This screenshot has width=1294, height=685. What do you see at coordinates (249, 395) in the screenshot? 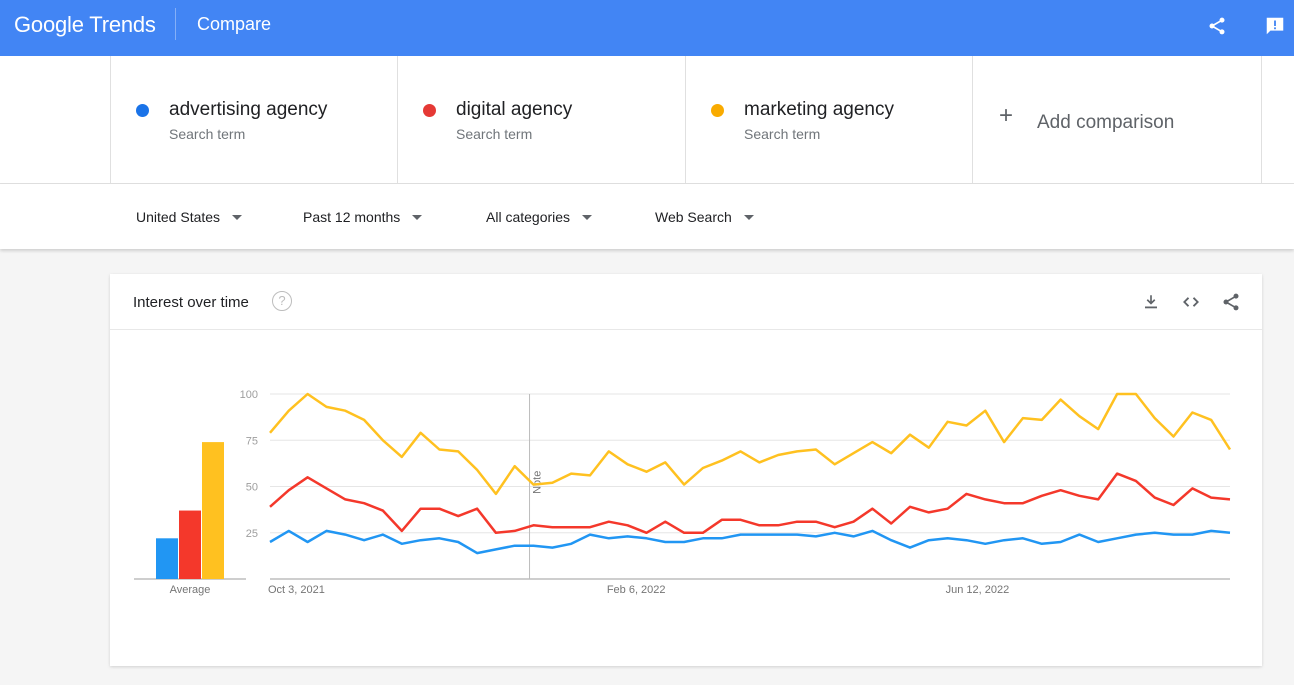
I see `y-tick-label: 100` at bounding box center [249, 395].